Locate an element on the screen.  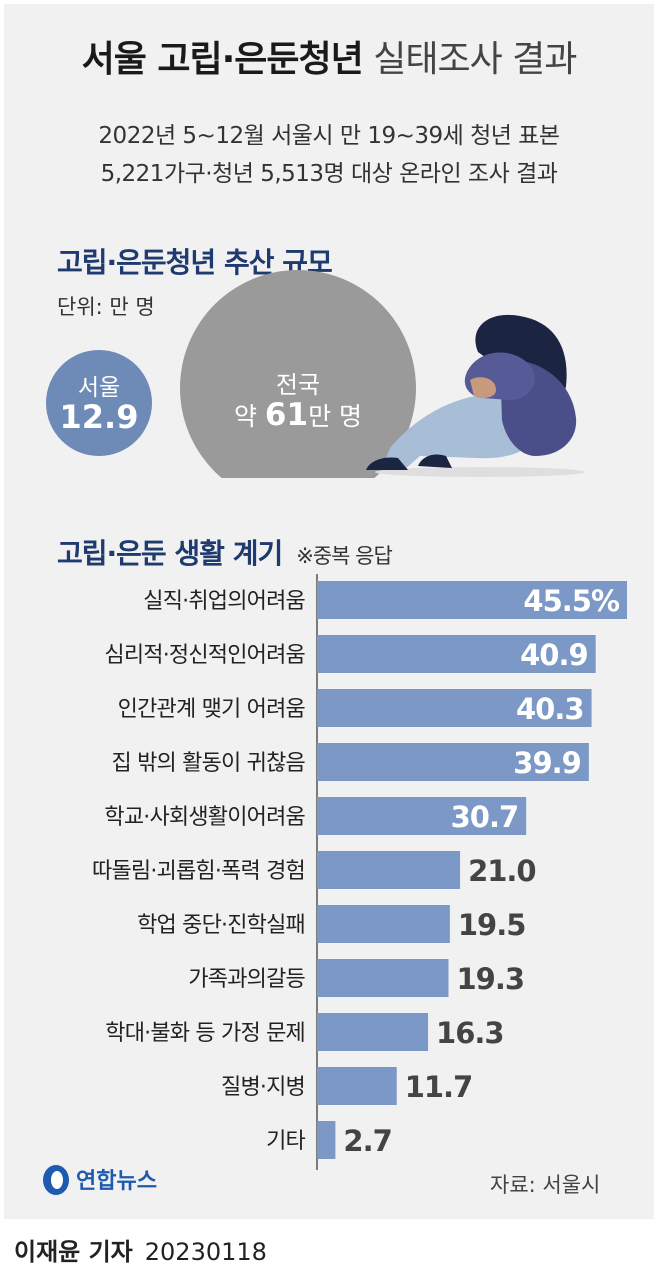
value-label: 2.7 is located at coordinates (367, 1141).